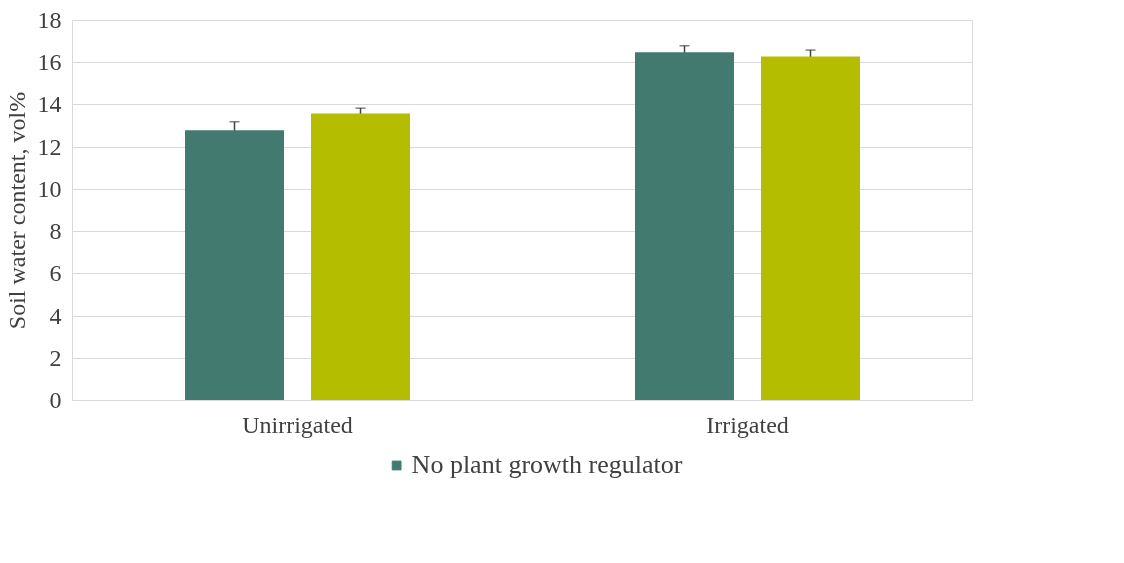 The width and height of the screenshot is (1124, 563). What do you see at coordinates (55, 400) in the screenshot?
I see `y-tick-label: 0` at bounding box center [55, 400].